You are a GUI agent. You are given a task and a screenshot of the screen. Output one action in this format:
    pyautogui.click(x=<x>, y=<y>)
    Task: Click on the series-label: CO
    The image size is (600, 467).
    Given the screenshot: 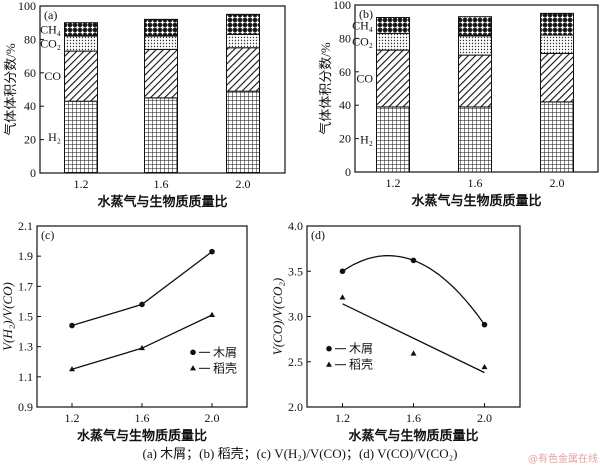 What is the action you would take?
    pyautogui.click(x=364, y=78)
    